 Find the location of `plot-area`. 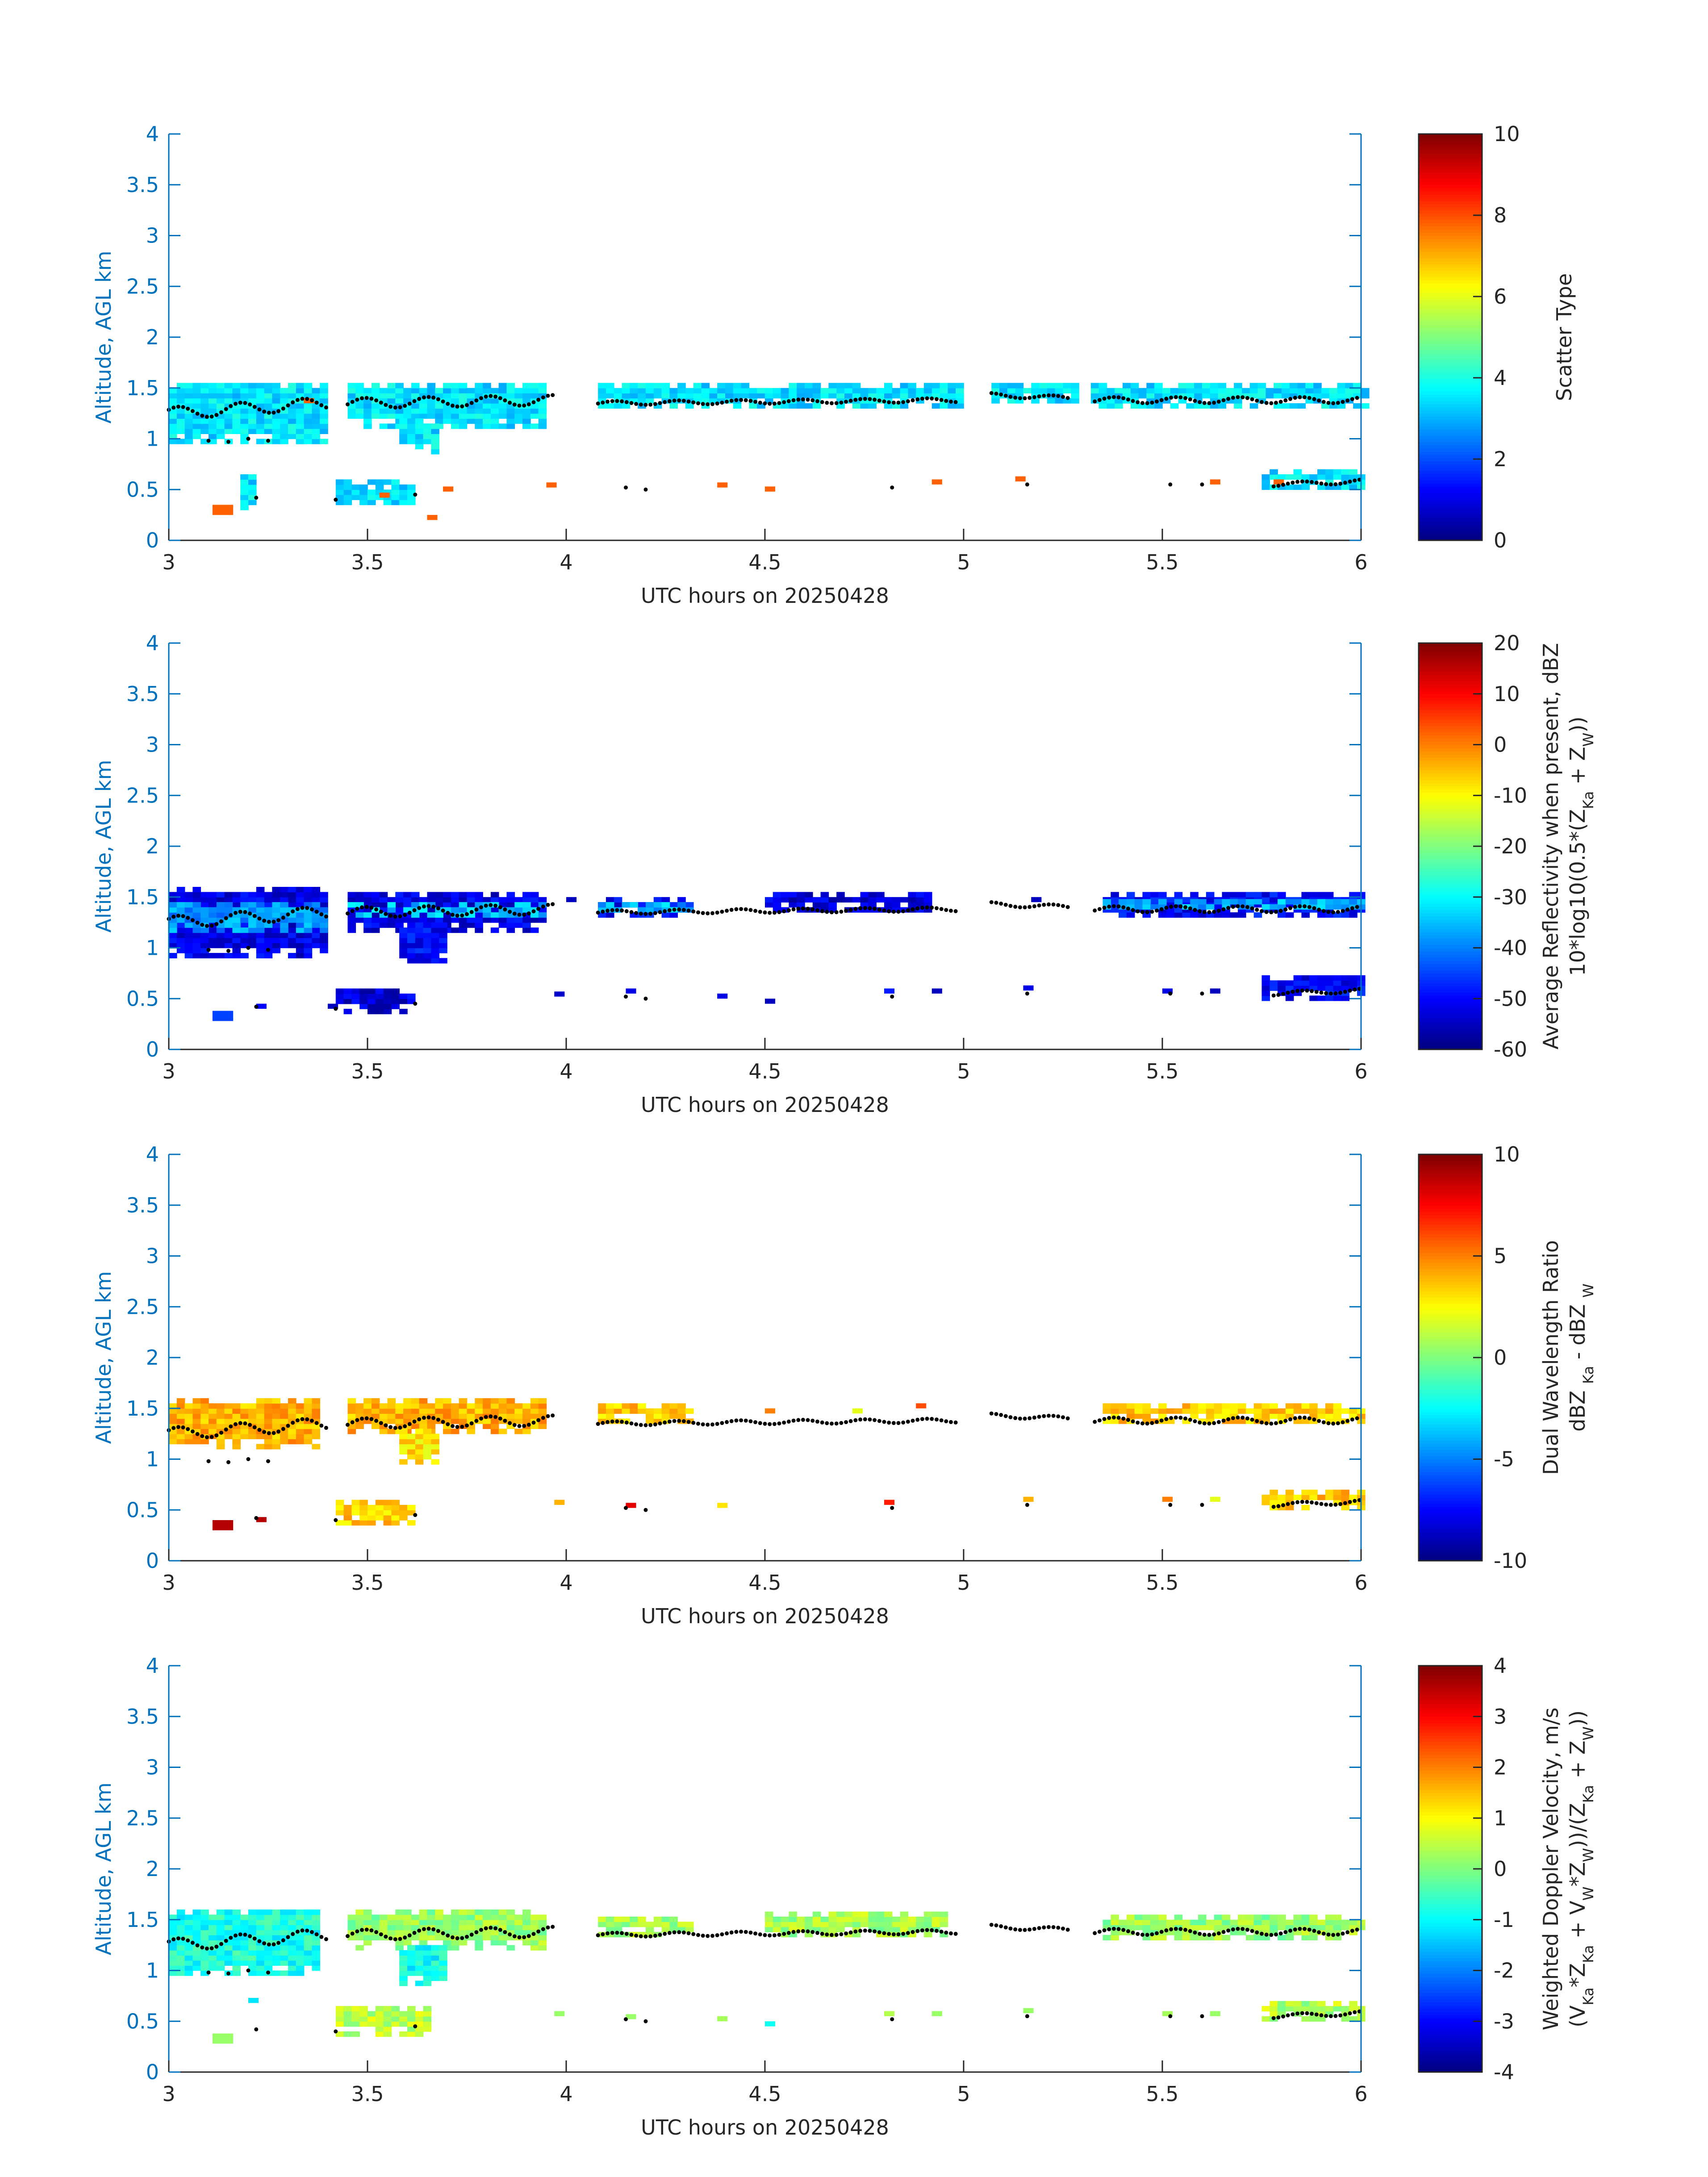

plot-area is located at coordinates (765, 846).